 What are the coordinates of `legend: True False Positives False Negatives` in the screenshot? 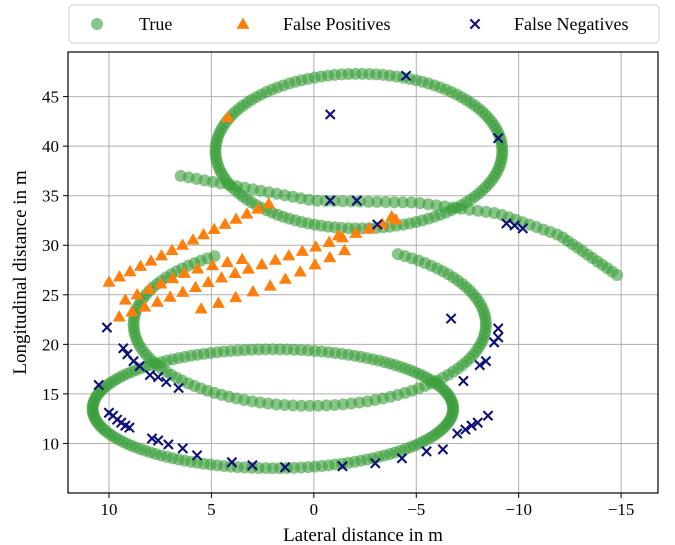 It's located at (364, 24).